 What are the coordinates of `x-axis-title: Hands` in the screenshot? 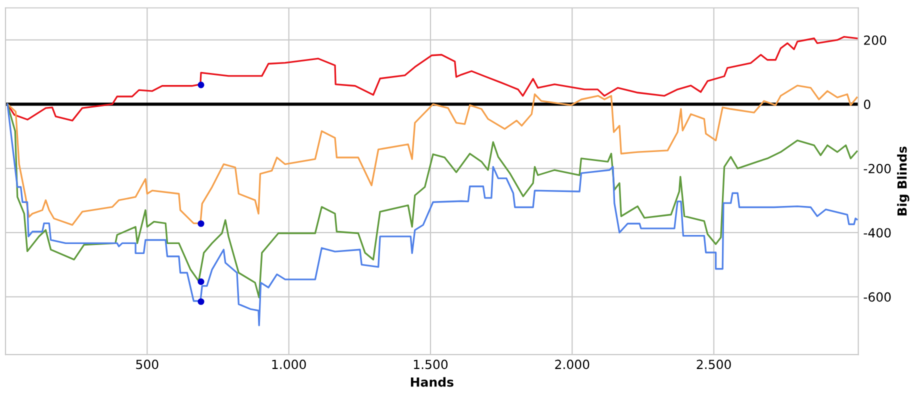 It's located at (432, 382).